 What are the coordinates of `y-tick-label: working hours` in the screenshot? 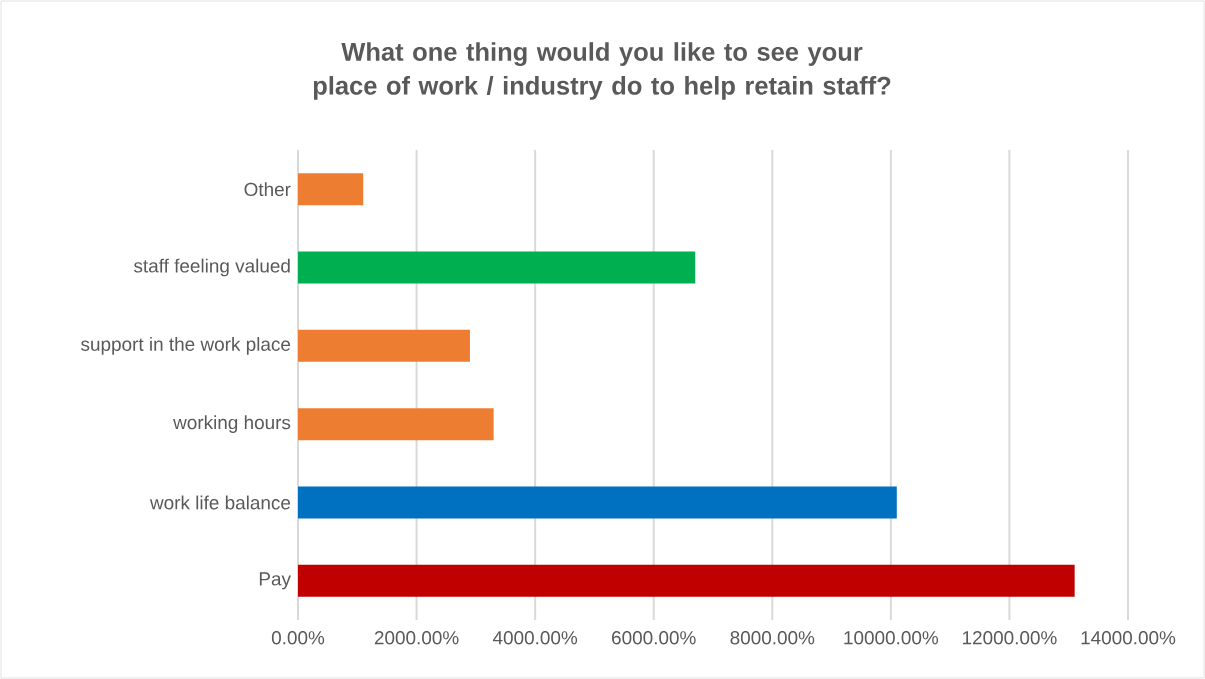 It's located at (232, 424).